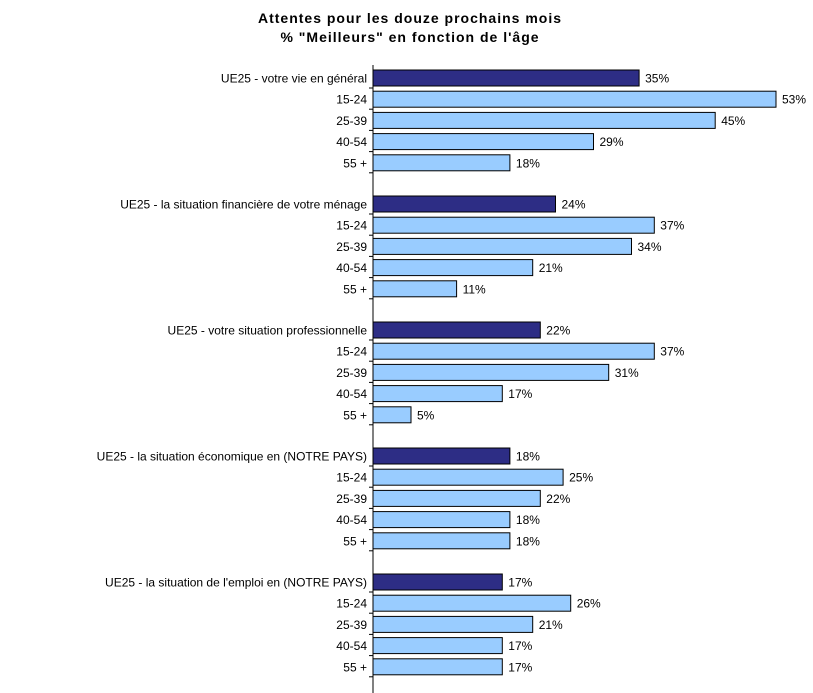 The width and height of the screenshot is (813, 693). Describe the element at coordinates (268, 331) in the screenshot. I see `category-label: UE25 - votre situation professionnelle` at that location.